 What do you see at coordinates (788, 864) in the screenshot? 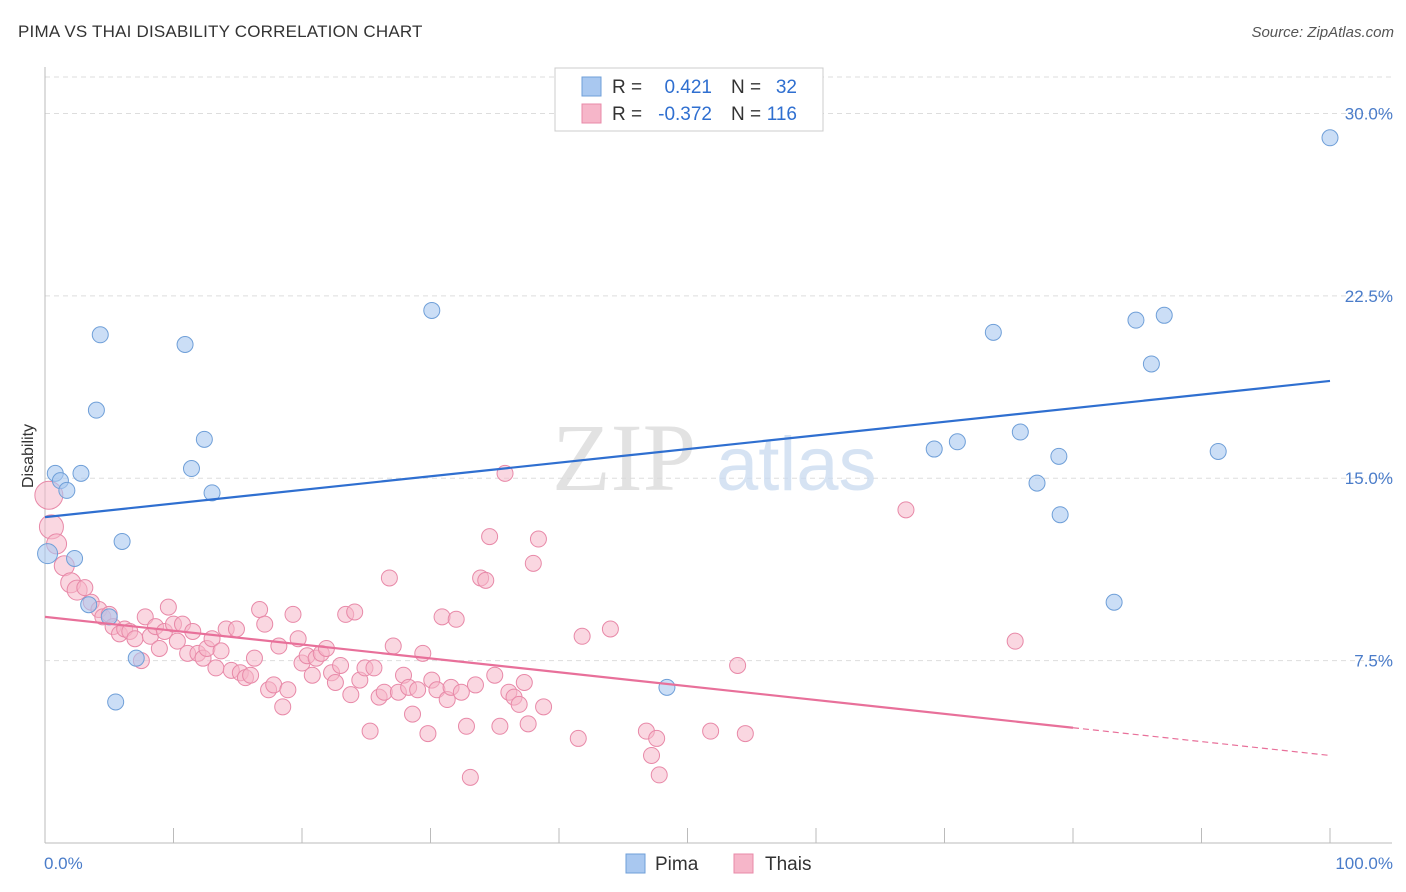
I see `bottom-legend-label-thais: Thais` at bounding box center [788, 864].